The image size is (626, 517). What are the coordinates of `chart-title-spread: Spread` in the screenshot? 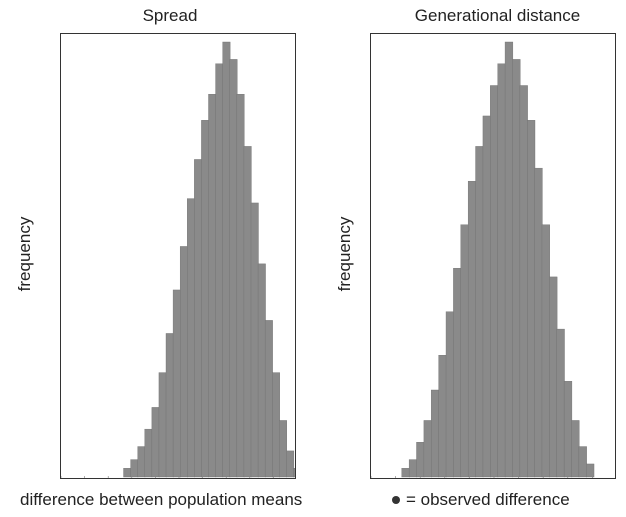 It's located at (170, 15).